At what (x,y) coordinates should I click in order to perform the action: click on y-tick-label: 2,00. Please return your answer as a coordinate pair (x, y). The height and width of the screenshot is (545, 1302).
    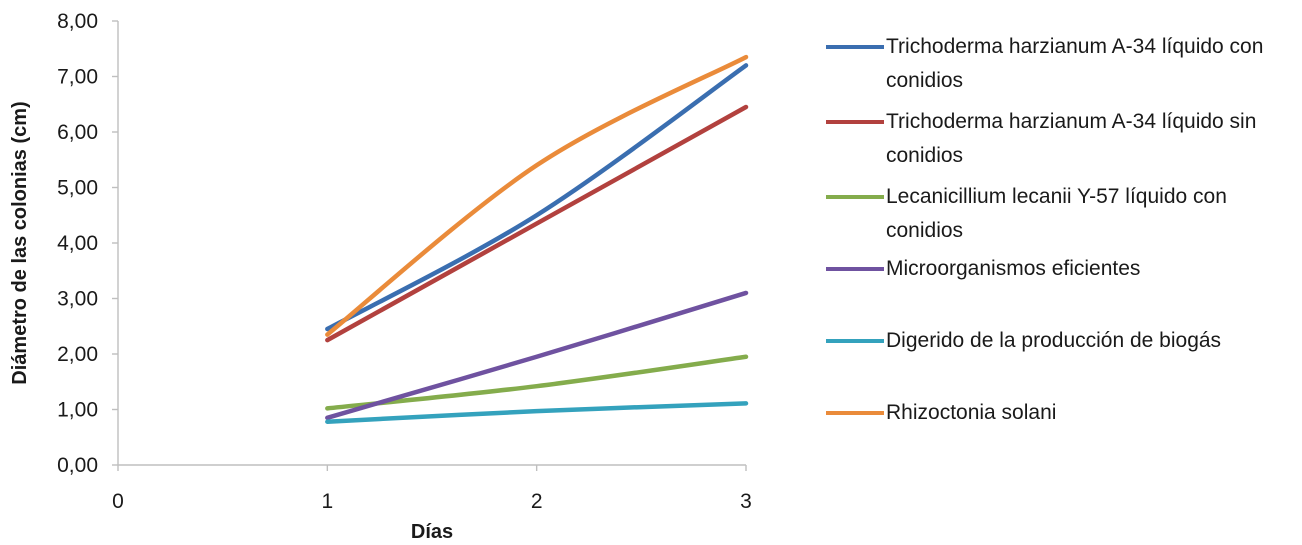
    Looking at the image, I should click on (77, 354).